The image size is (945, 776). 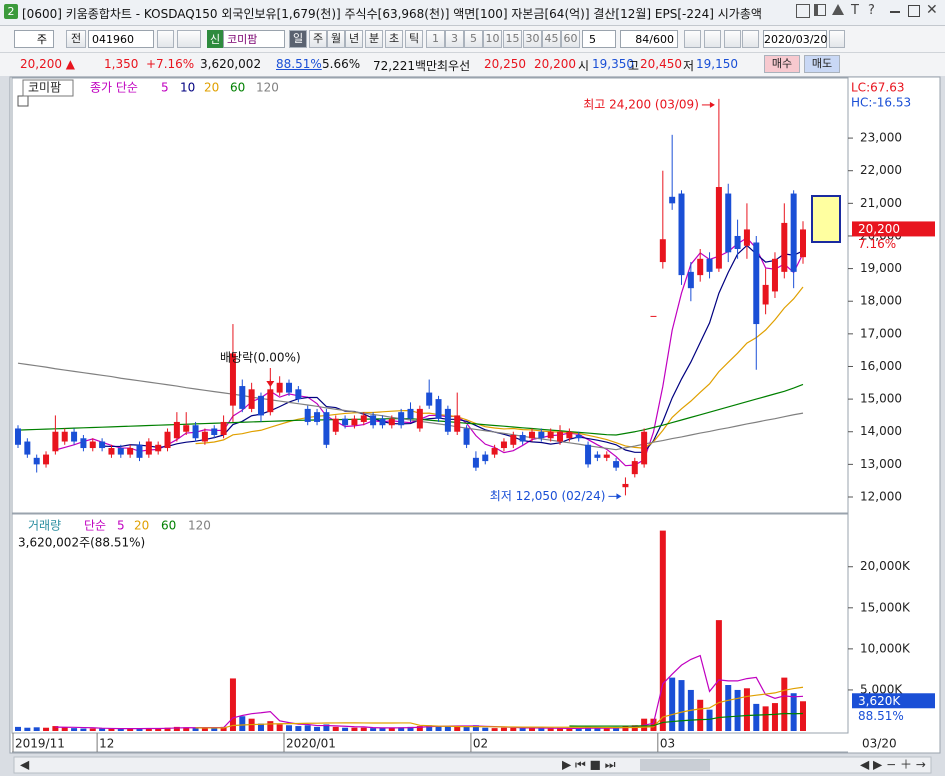 What do you see at coordinates (932, 10) in the screenshot?
I see `close-button: ✕` at bounding box center [932, 10].